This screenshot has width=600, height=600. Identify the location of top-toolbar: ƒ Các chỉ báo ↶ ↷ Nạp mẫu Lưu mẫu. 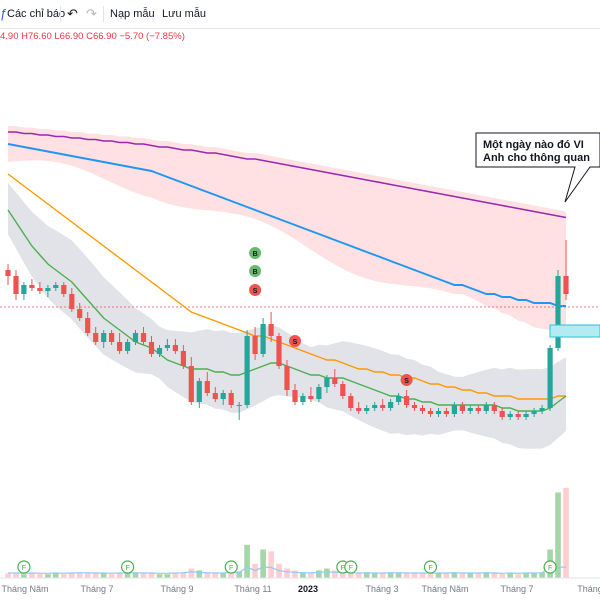
(300, 14).